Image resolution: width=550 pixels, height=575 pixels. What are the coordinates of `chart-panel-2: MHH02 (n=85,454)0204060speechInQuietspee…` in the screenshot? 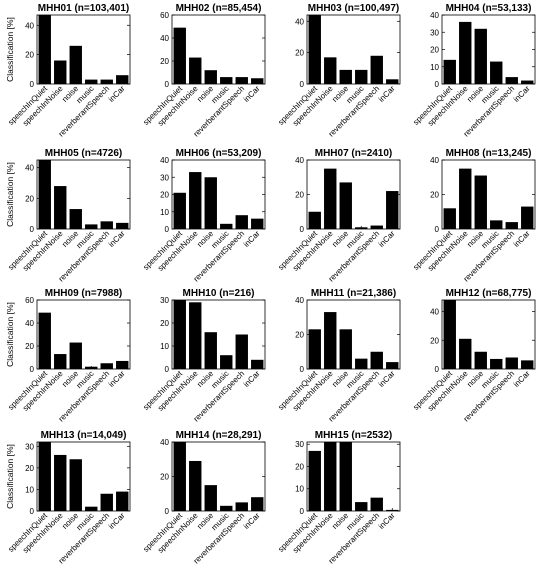 It's located at (203, 71).